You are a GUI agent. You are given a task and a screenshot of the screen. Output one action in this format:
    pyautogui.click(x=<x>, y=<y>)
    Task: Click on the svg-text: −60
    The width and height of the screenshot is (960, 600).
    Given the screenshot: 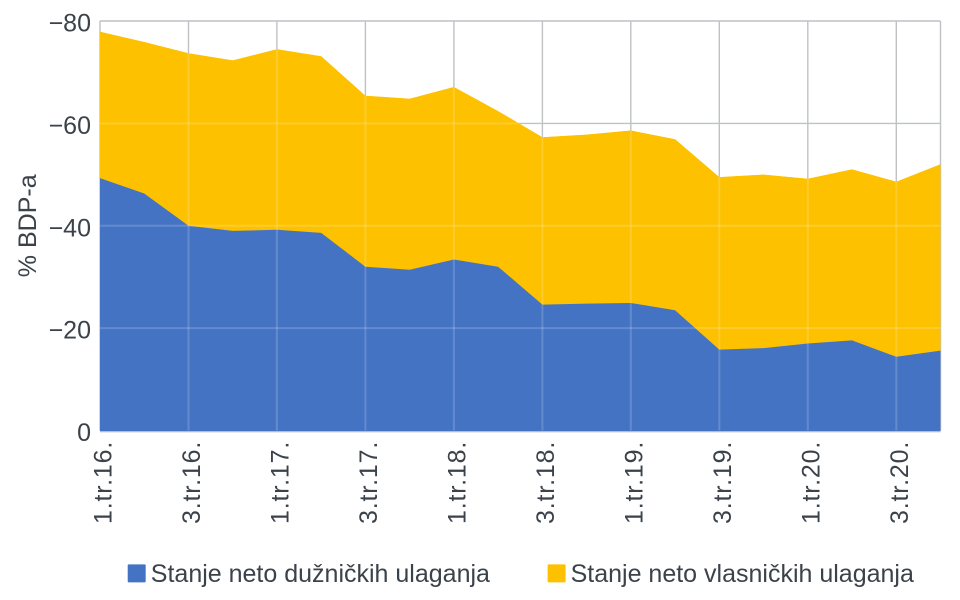 What is the action you would take?
    pyautogui.click(x=70, y=126)
    